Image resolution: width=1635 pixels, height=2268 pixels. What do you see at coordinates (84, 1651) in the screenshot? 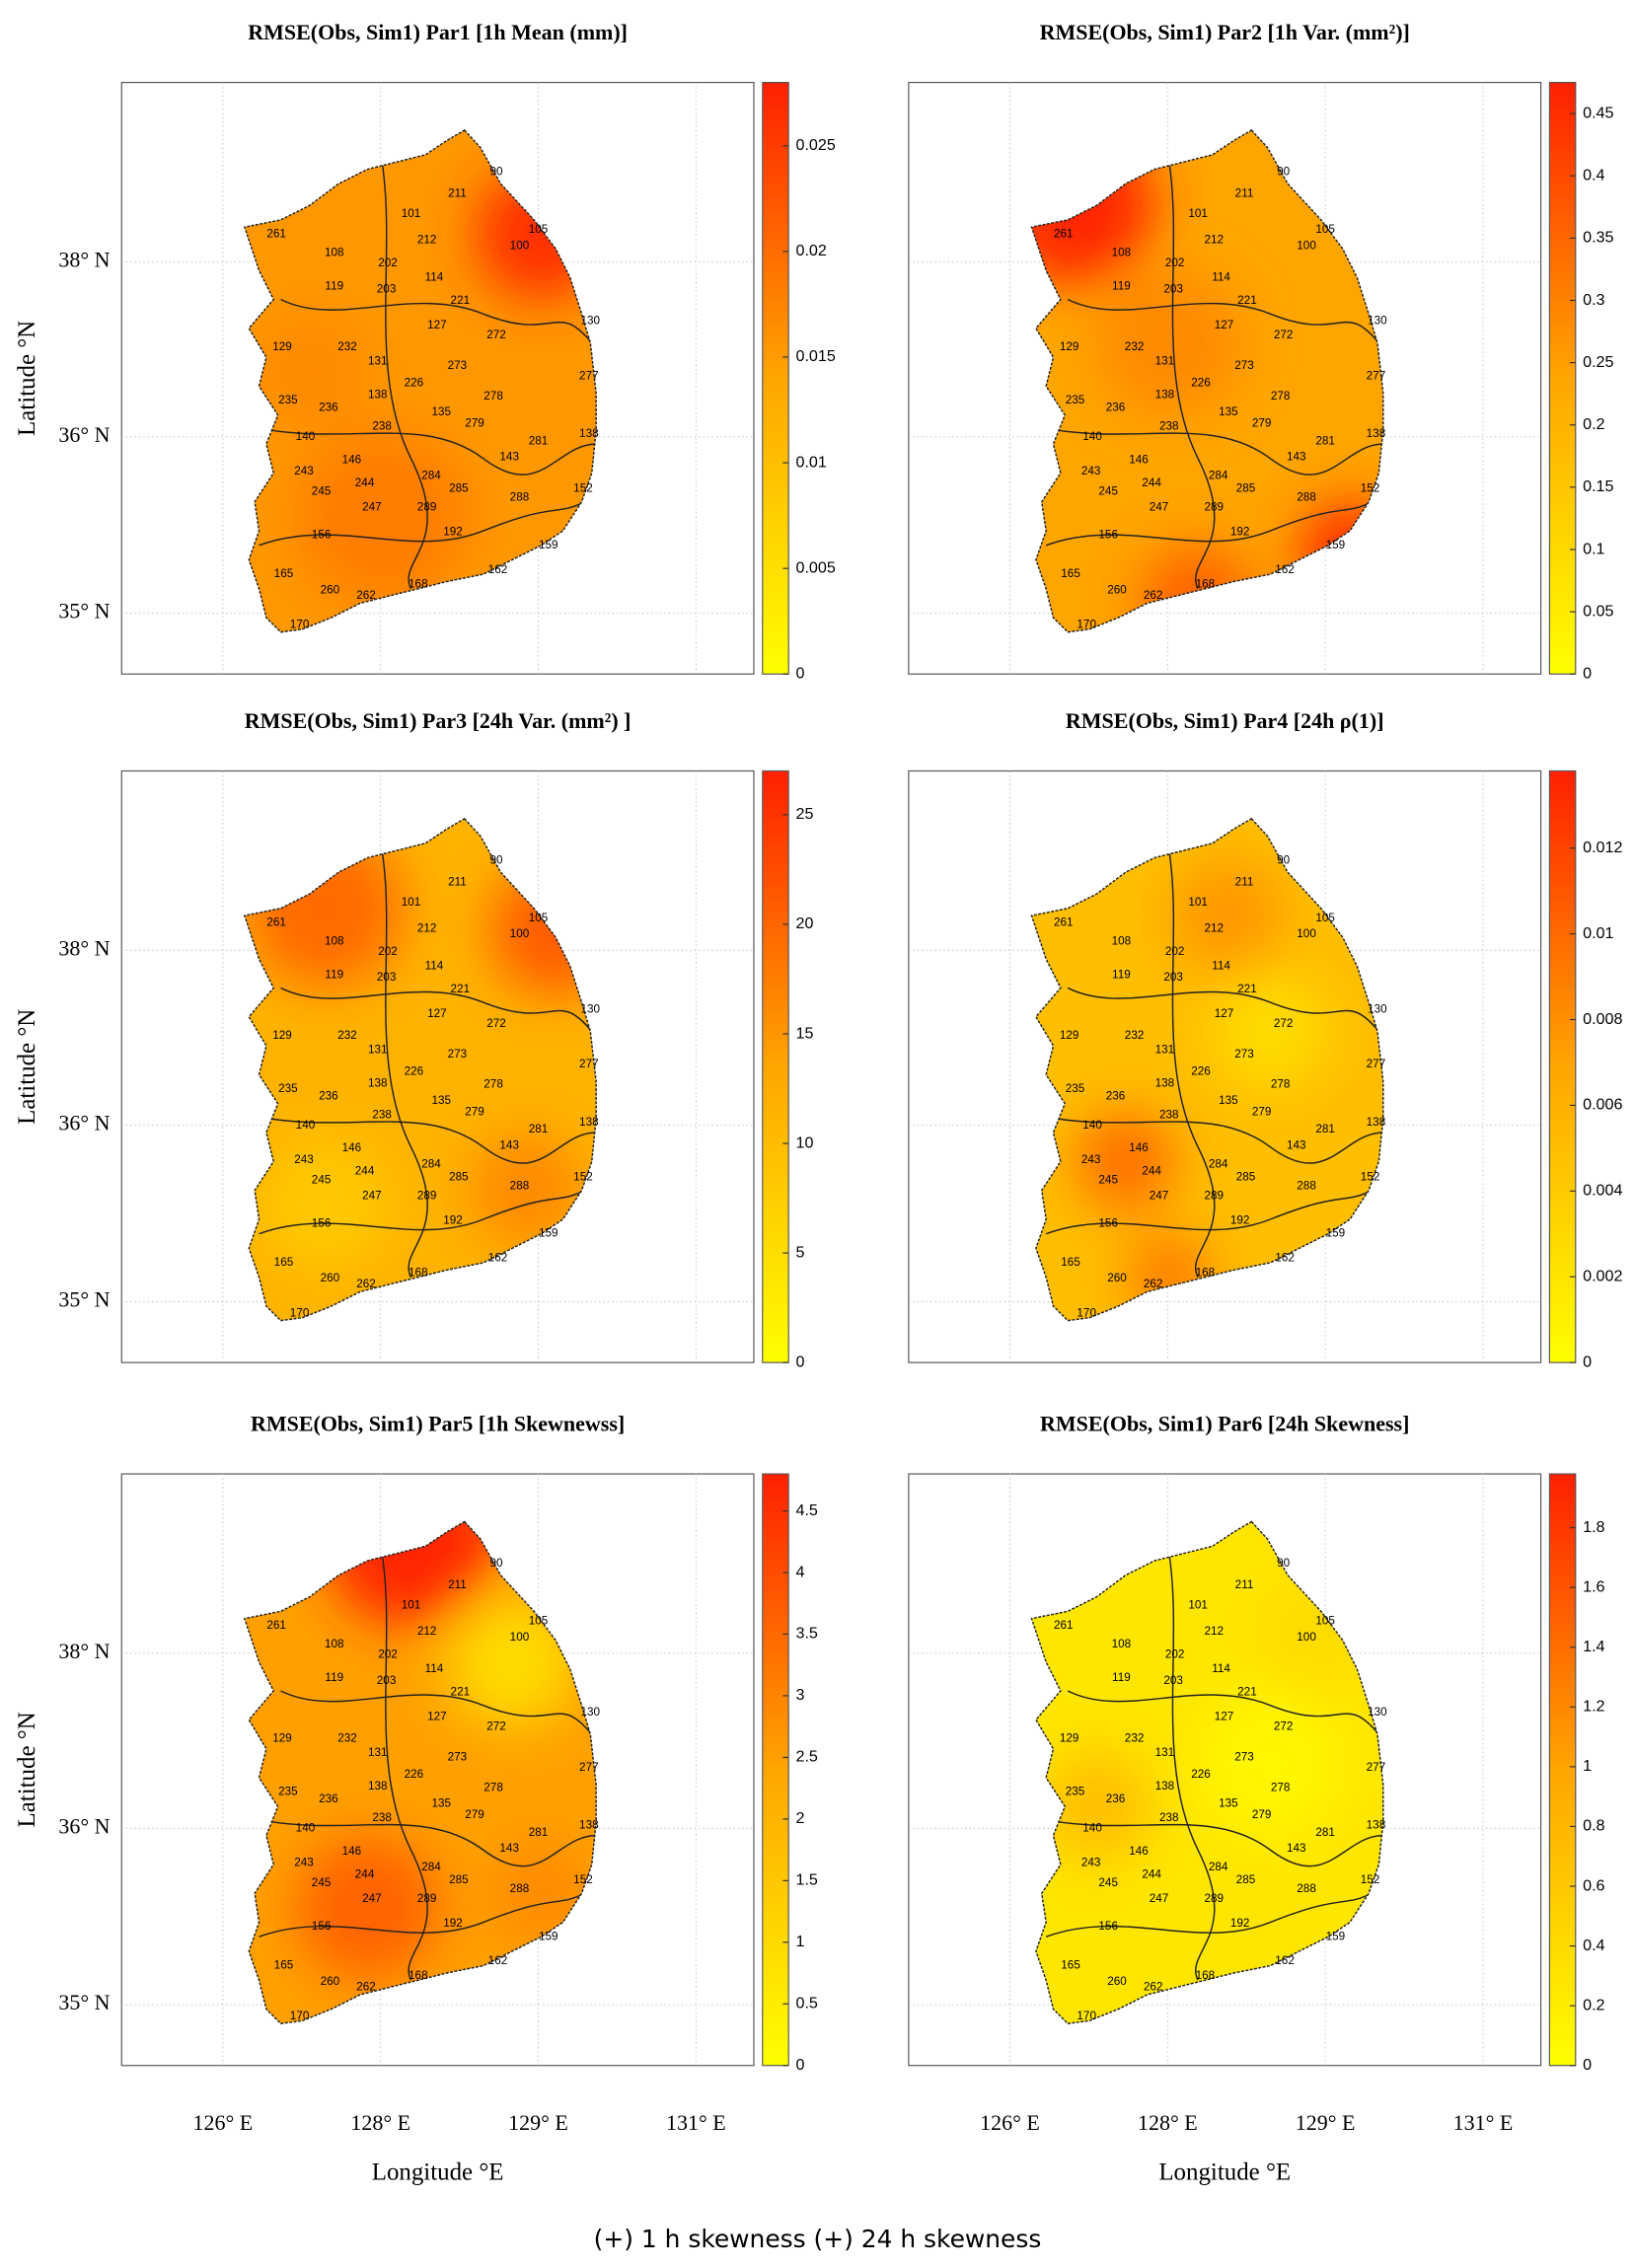
I see `lat-tick-label: 38° N` at bounding box center [84, 1651].